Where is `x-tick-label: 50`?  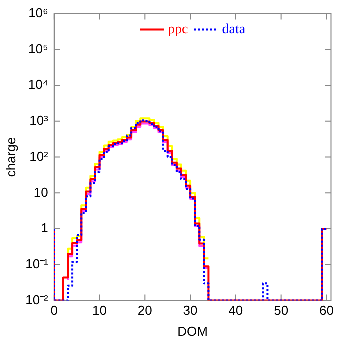 x-tick-label: 50 is located at coordinates (281, 310).